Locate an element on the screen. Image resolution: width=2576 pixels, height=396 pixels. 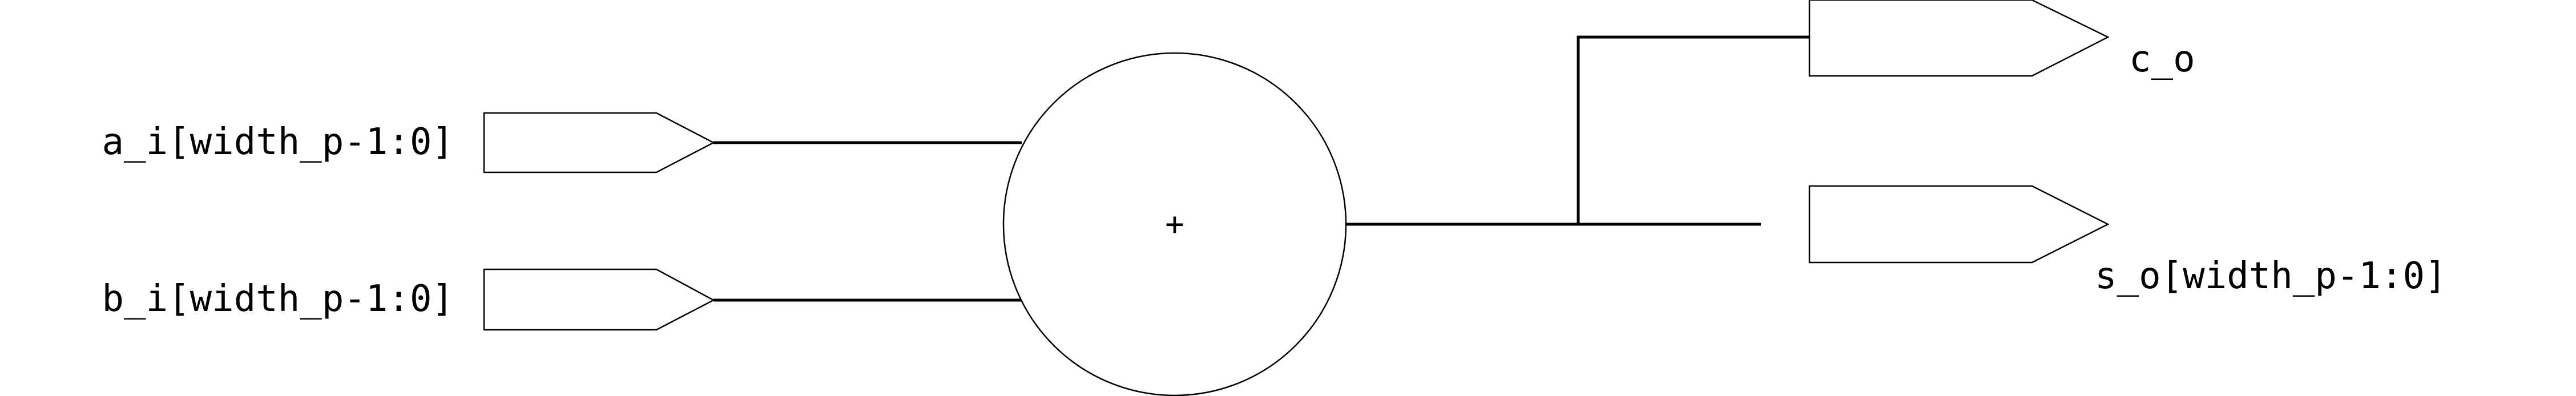
output-label-s: s_o[width_p-1:0] is located at coordinates (2271, 276).